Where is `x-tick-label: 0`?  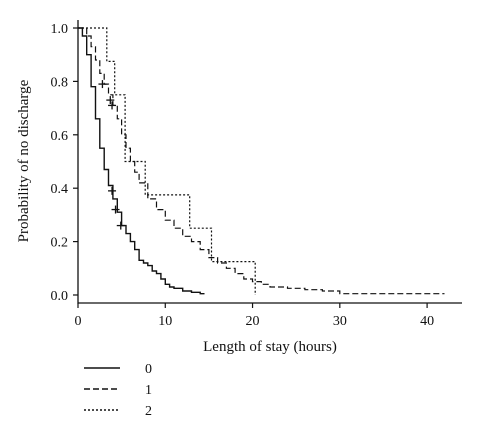
x-tick-label: 0 is located at coordinates (78, 321).